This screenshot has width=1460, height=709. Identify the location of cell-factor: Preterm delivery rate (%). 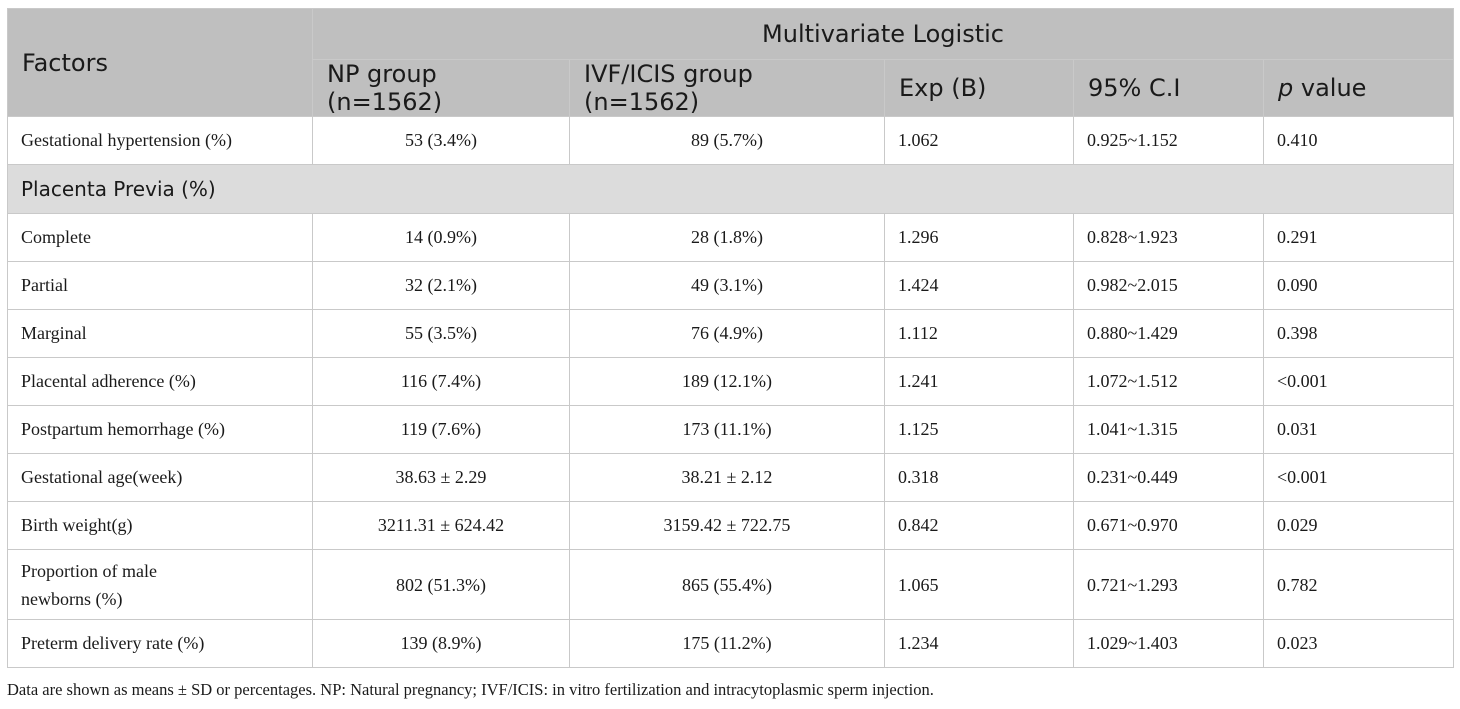
(160, 643).